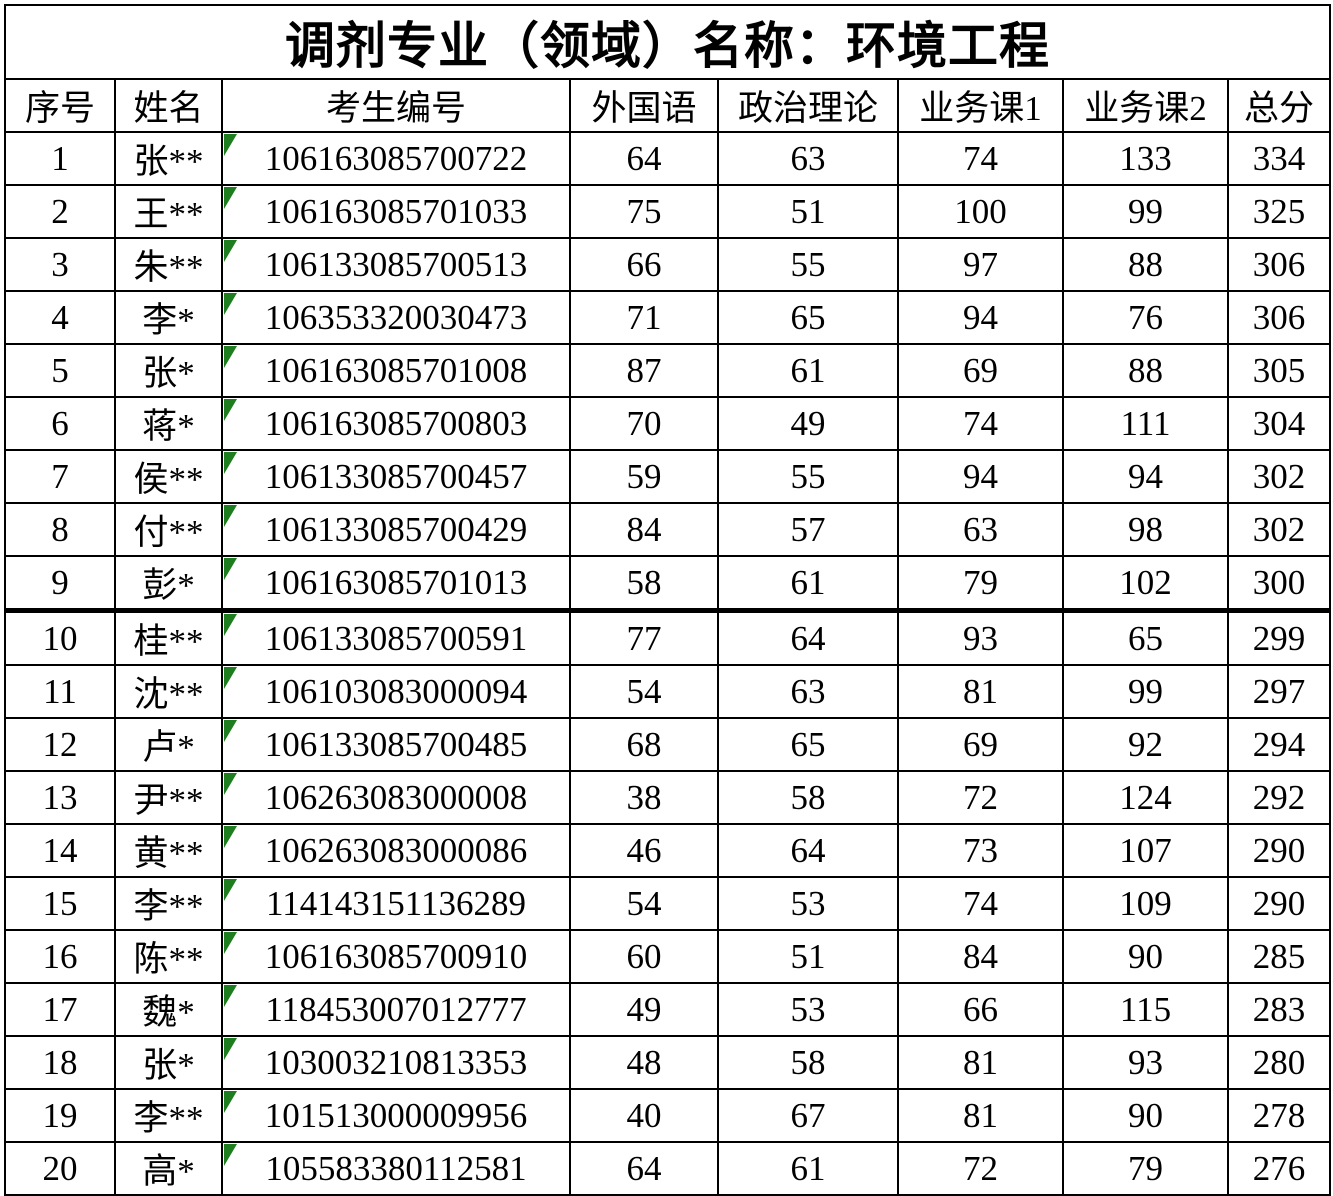  I want to click on cell-index: 4, so click(60, 317).